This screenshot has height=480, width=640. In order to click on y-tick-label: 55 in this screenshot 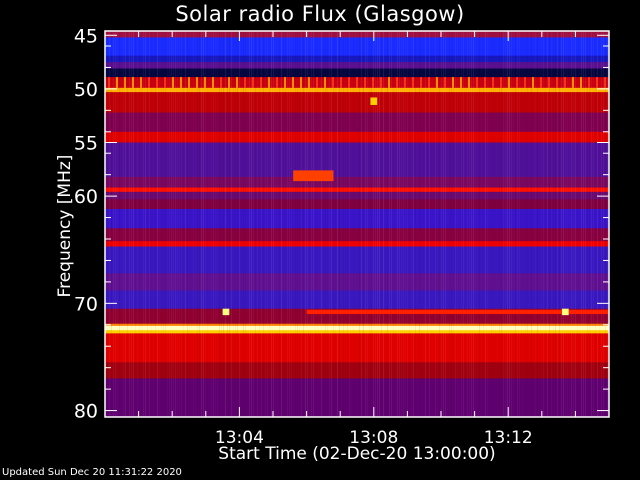, I will do `click(86, 144)`.